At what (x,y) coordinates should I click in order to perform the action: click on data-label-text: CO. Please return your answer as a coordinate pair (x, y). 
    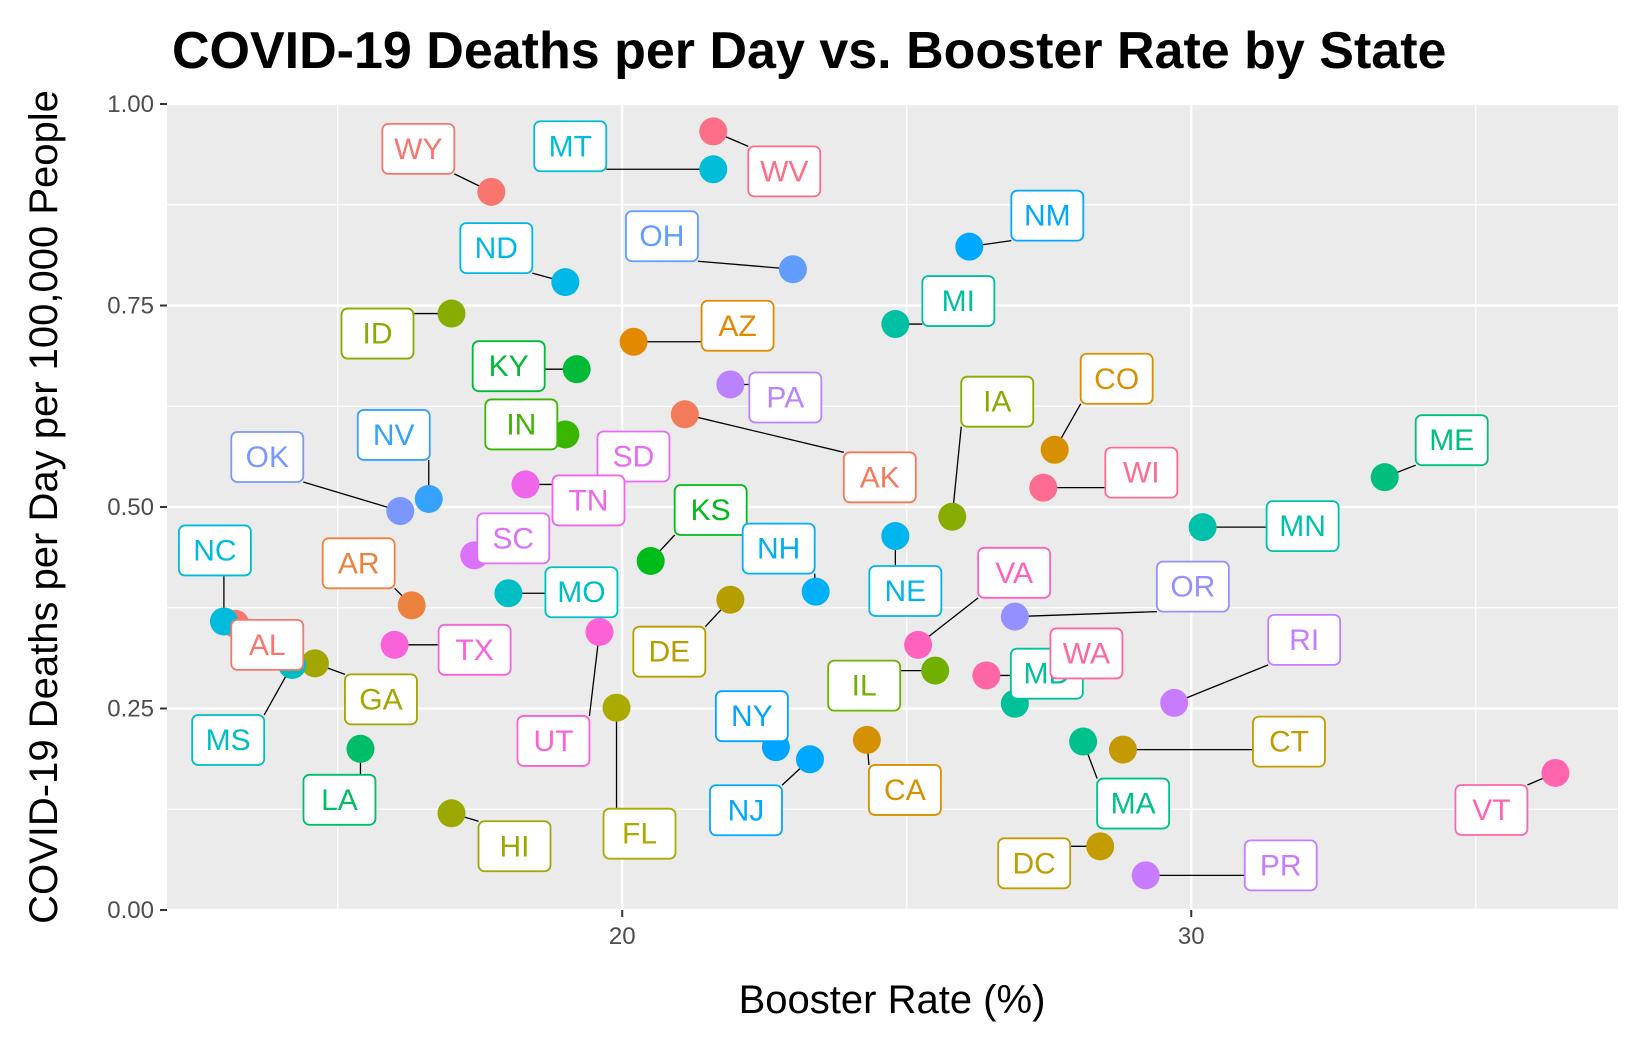
    Looking at the image, I should click on (1116, 379).